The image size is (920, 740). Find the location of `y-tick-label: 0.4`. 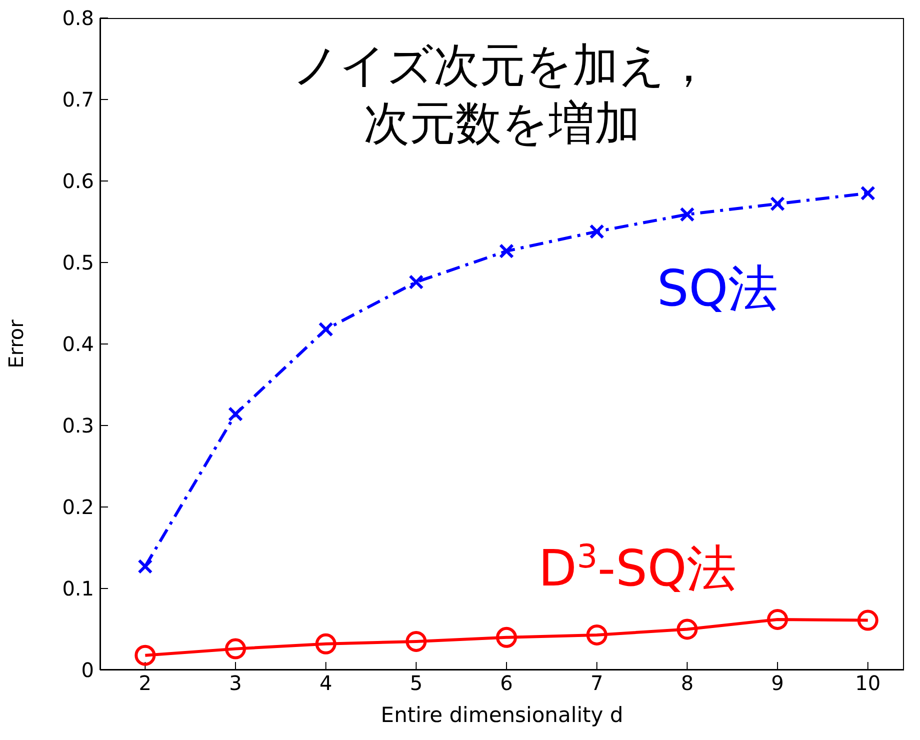

y-tick-label: 0.4 is located at coordinates (78, 344).